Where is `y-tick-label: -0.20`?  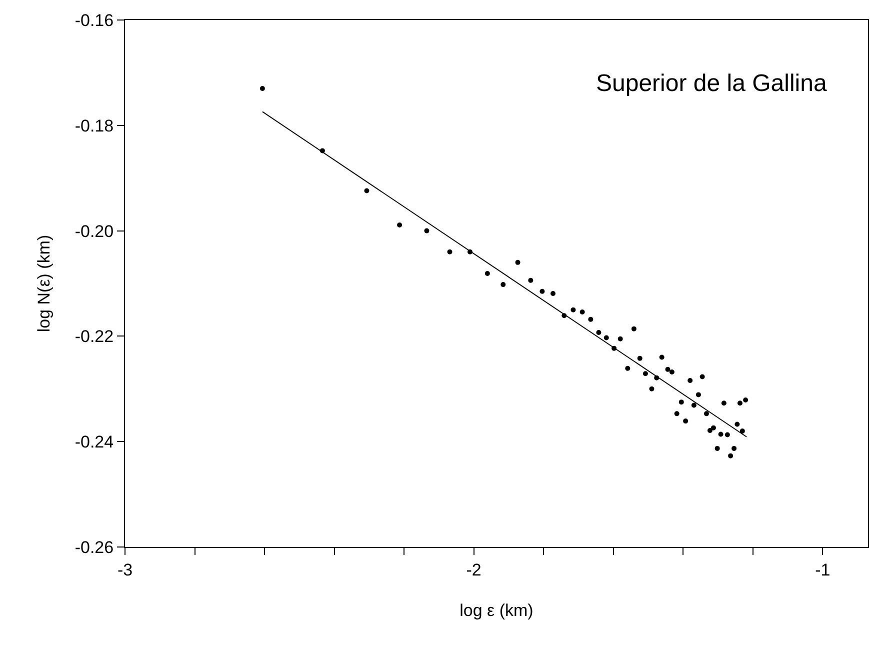 y-tick-label: -0.20 is located at coordinates (94, 231).